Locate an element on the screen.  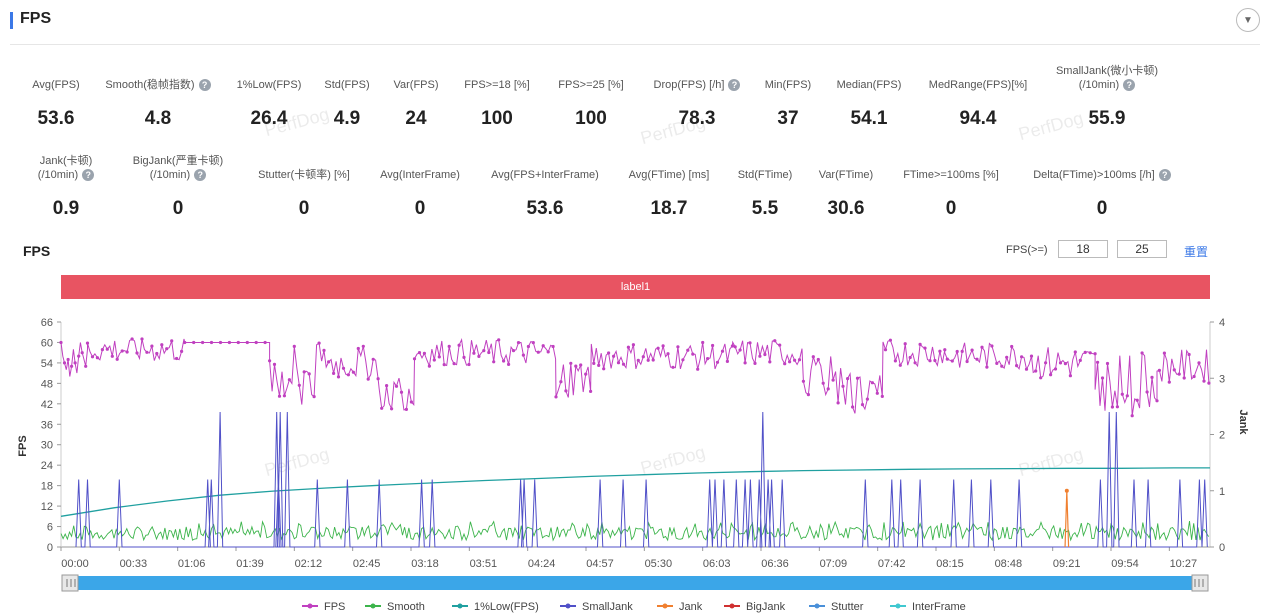
metric-value: 18.7 is located at coordinates (669, 208).